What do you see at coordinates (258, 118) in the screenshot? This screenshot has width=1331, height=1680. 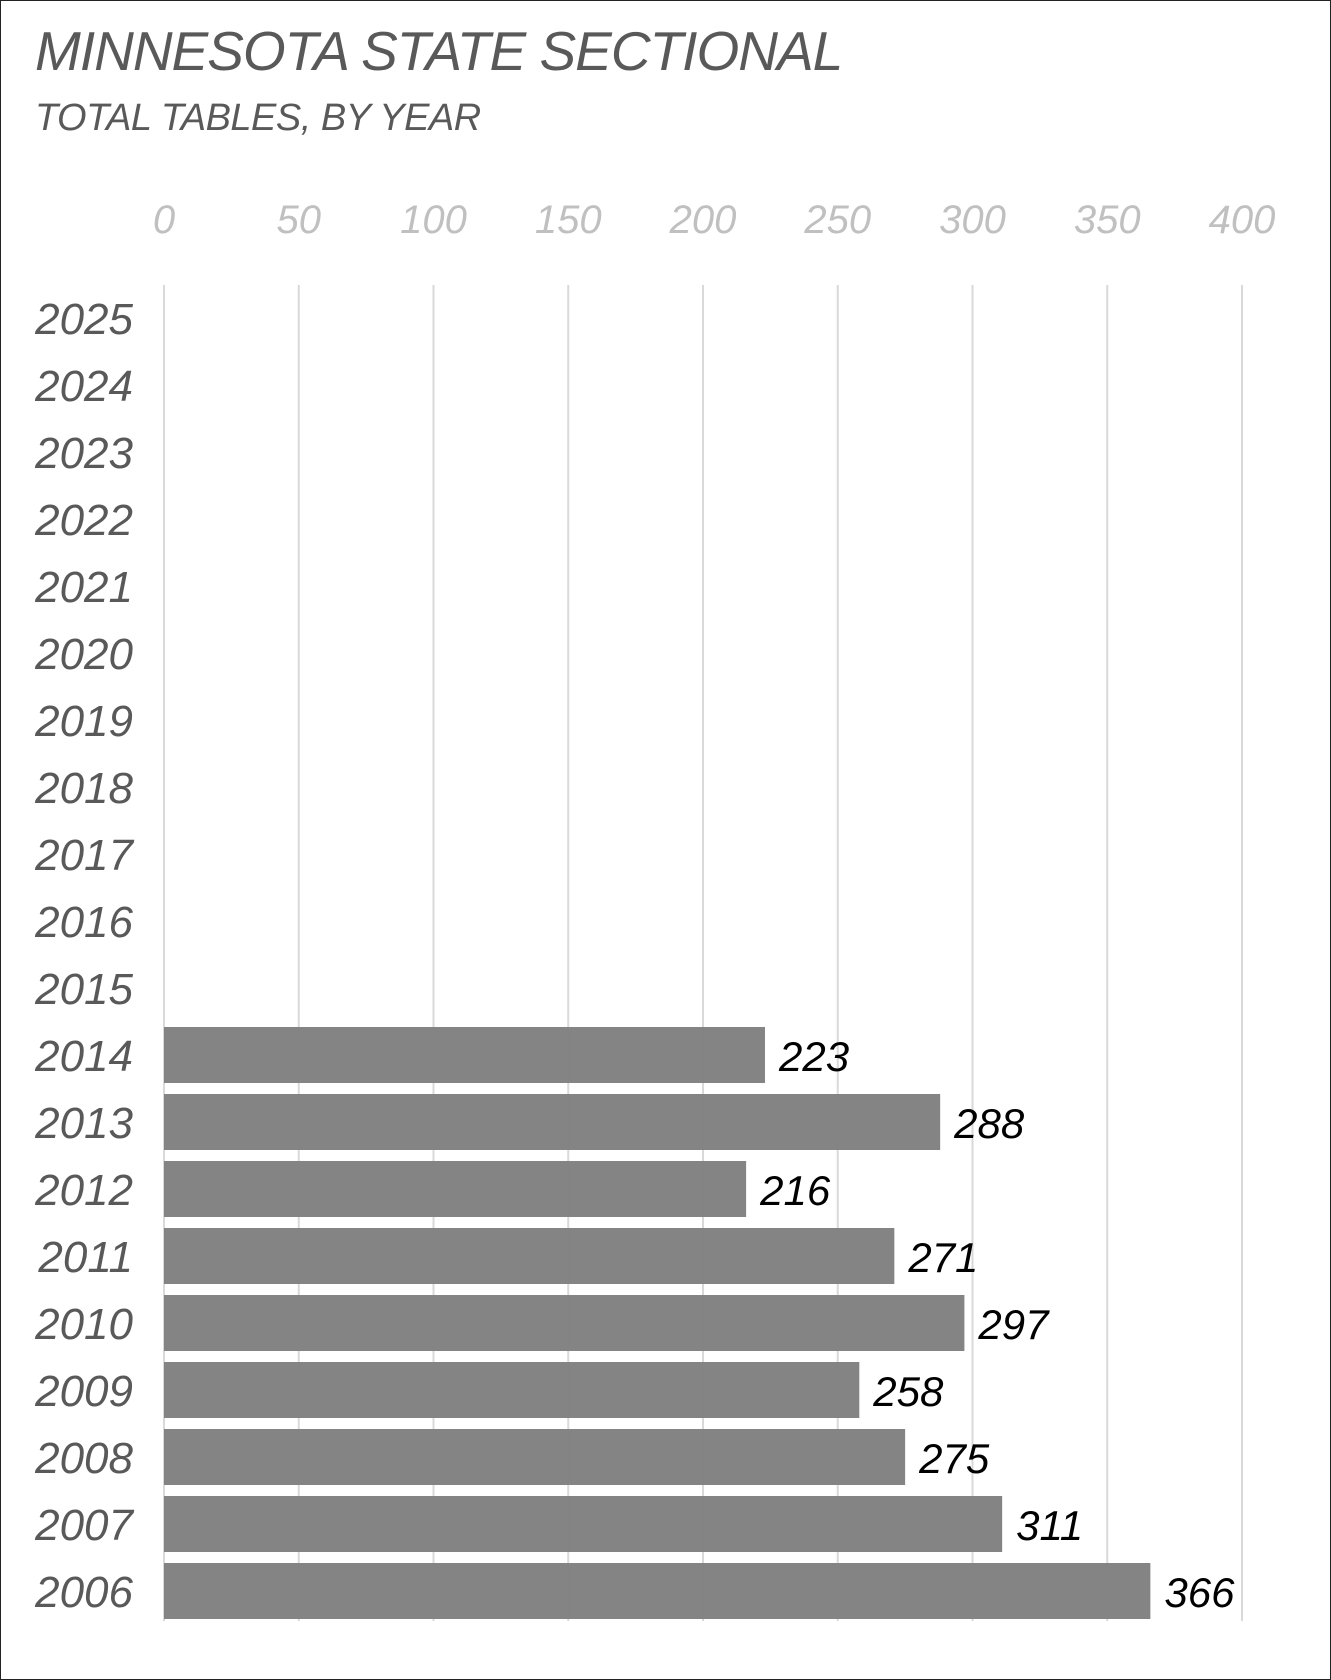 I see `chart-subtitle: TOTAL TABLES, BY YEAR` at bounding box center [258, 118].